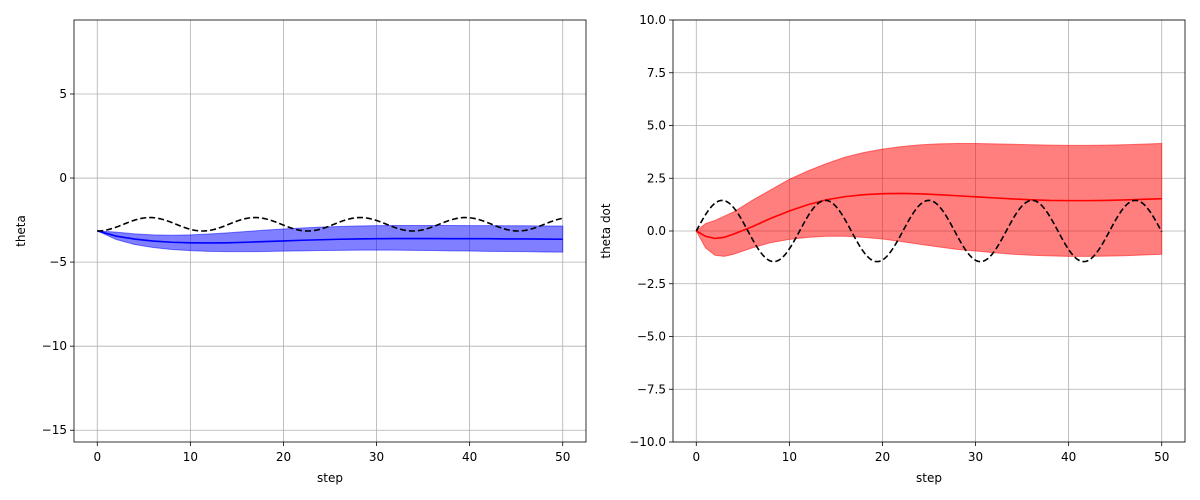  What do you see at coordinates (58, 262) in the screenshot?
I see `y-tick-label-2: −5` at bounding box center [58, 262].